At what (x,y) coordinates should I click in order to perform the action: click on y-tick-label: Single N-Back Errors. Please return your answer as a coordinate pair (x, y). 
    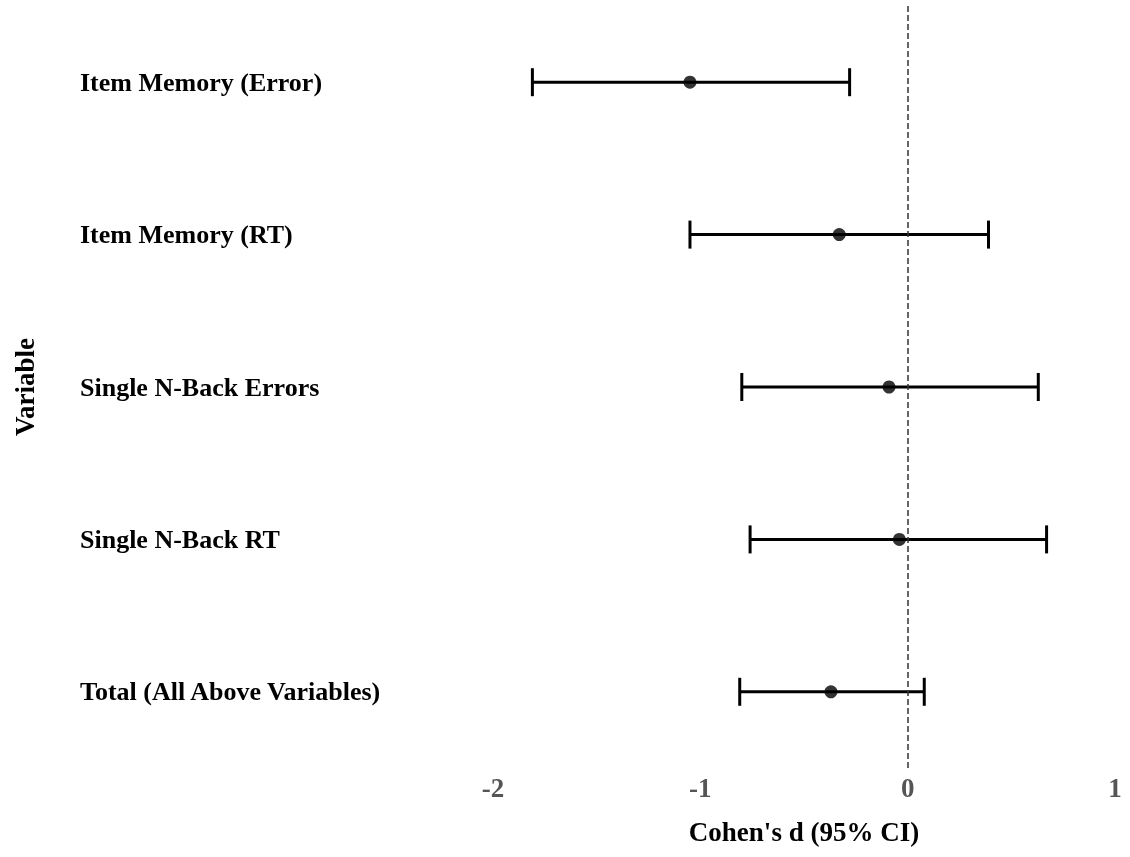
    Looking at the image, I should click on (200, 387).